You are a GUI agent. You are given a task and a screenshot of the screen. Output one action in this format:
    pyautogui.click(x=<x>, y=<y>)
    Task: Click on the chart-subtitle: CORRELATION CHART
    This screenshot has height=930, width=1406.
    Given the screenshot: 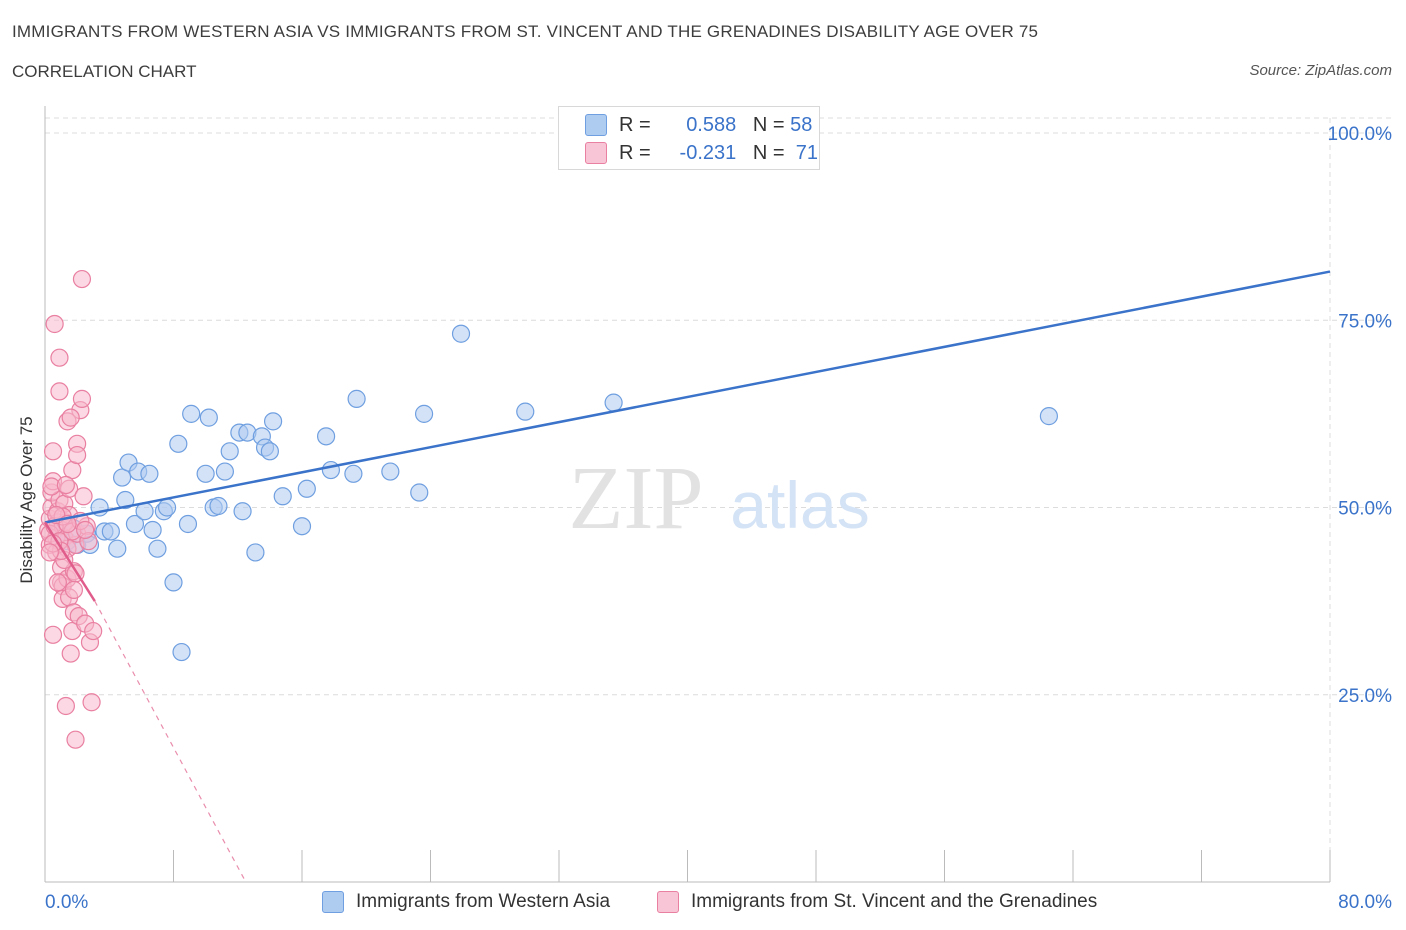 What is the action you would take?
    pyautogui.click(x=104, y=71)
    